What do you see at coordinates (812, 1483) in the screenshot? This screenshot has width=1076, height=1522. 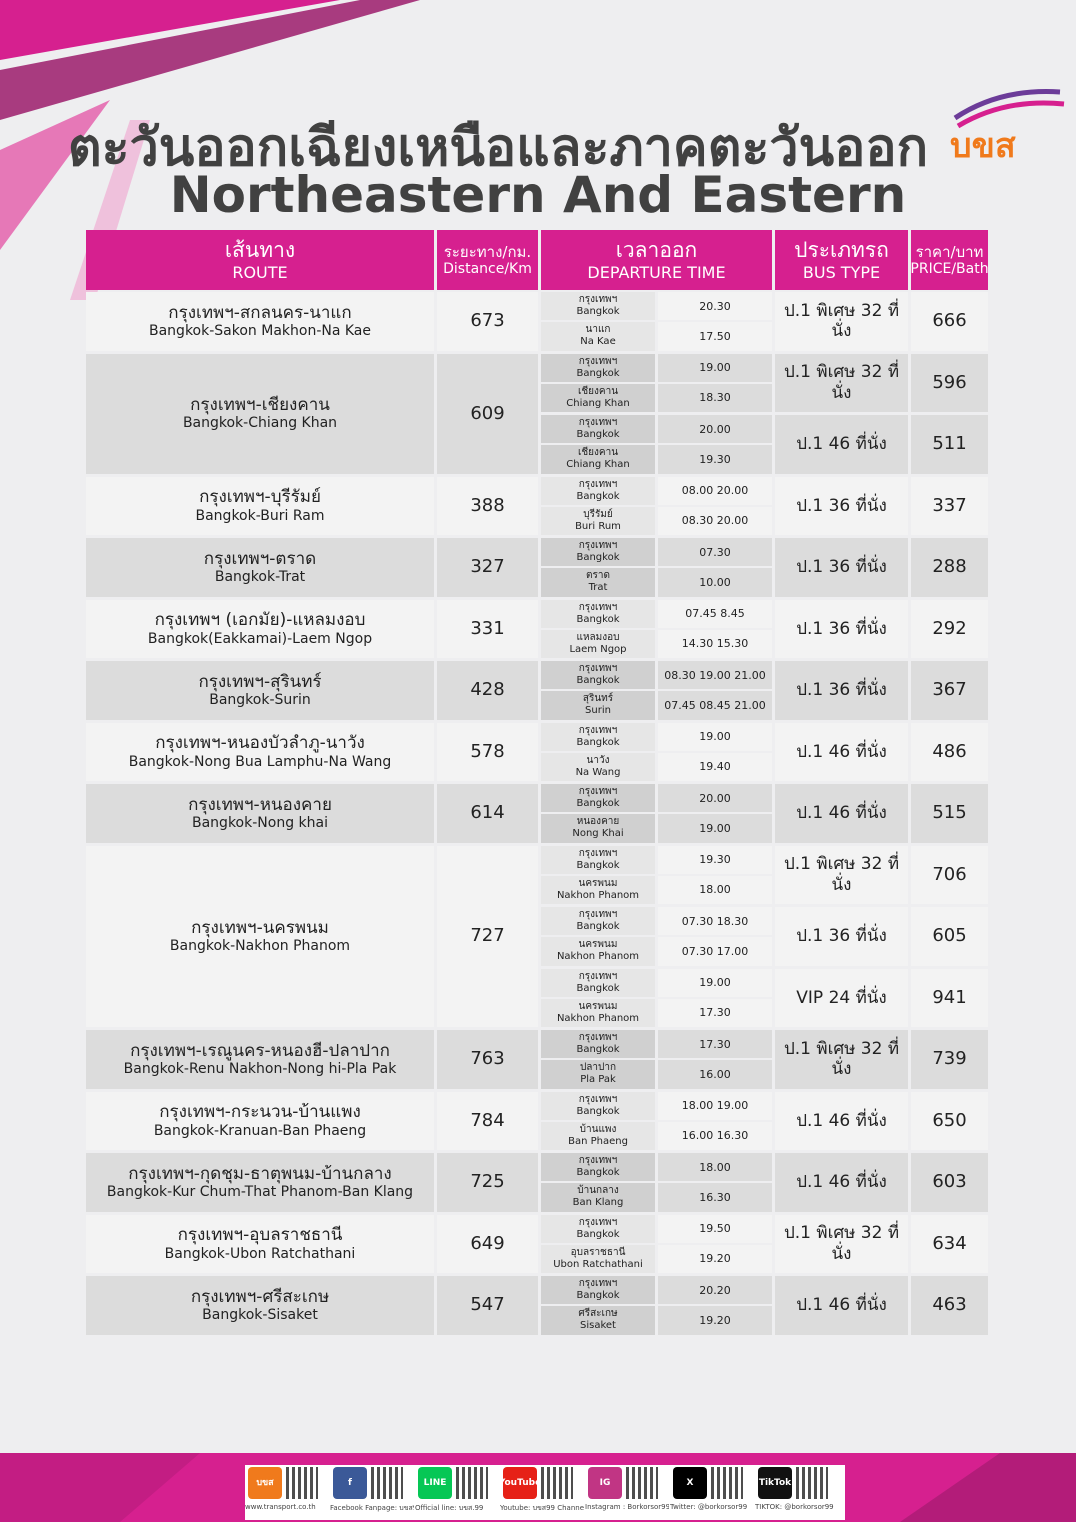 I see `qr-code` at bounding box center [812, 1483].